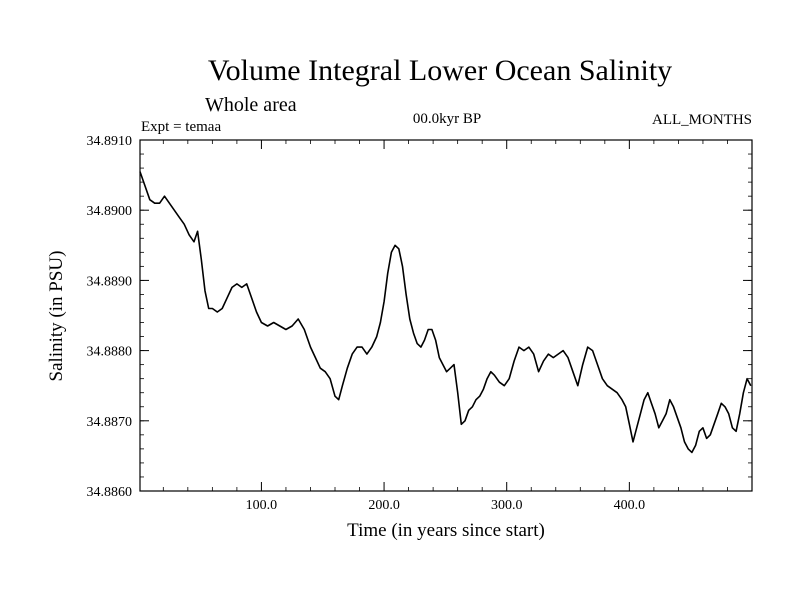 The image size is (800, 600). What do you see at coordinates (110, 281) in the screenshot?
I see `y-tick-label: 34.8890` at bounding box center [110, 281].